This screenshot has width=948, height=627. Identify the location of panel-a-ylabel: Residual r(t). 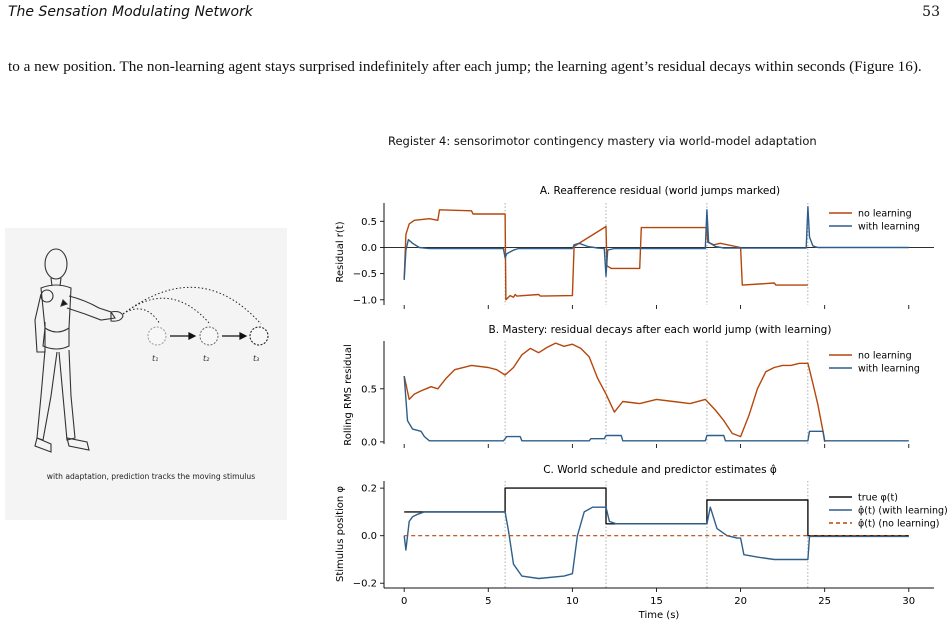
(340, 251).